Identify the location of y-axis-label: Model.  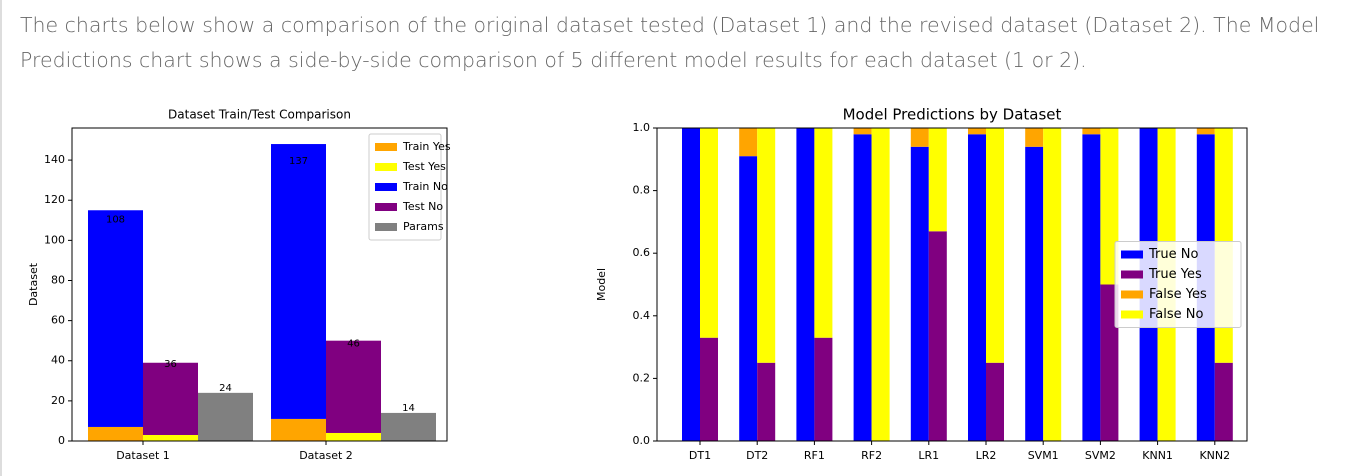
(601, 284).